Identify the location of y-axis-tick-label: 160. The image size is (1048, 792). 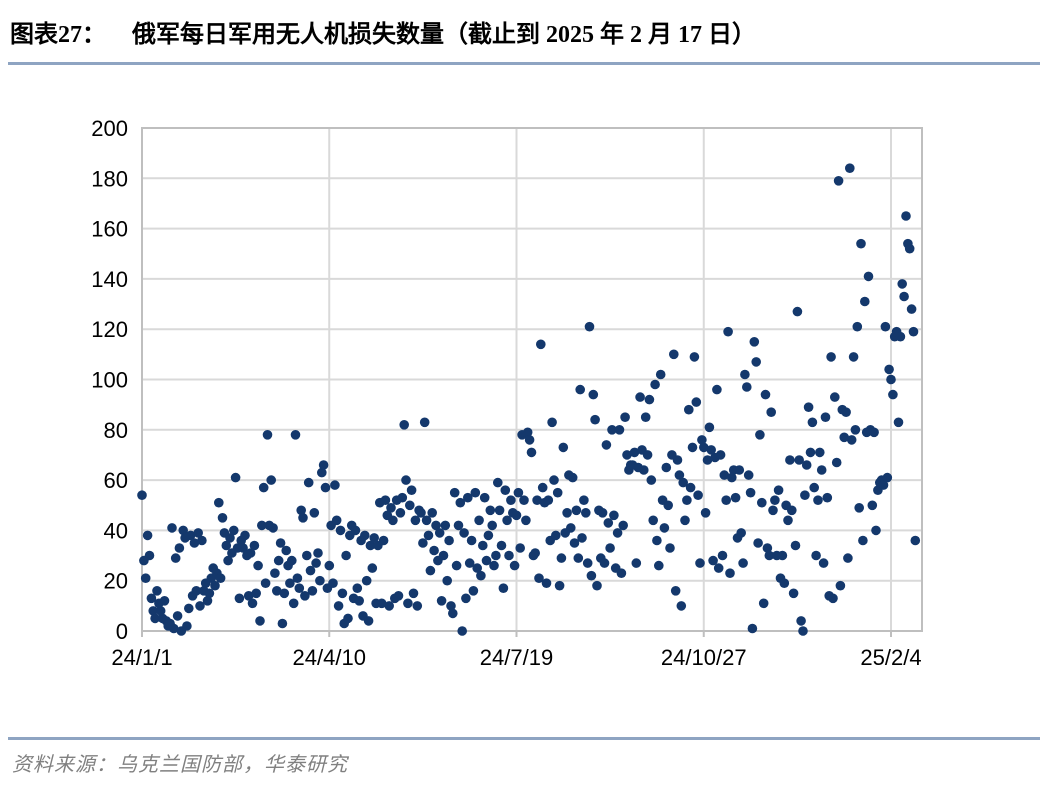
(109, 229).